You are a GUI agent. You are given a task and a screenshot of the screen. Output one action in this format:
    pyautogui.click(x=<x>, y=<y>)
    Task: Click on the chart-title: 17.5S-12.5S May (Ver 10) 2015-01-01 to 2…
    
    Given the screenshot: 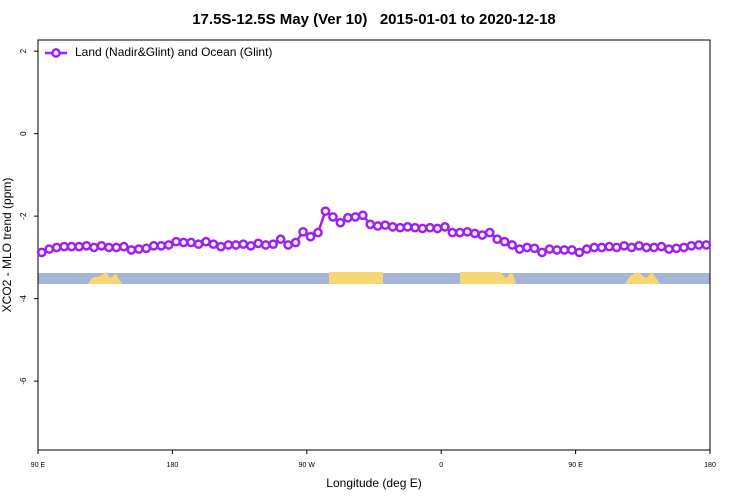 What is the action you would take?
    pyautogui.click(x=374, y=19)
    